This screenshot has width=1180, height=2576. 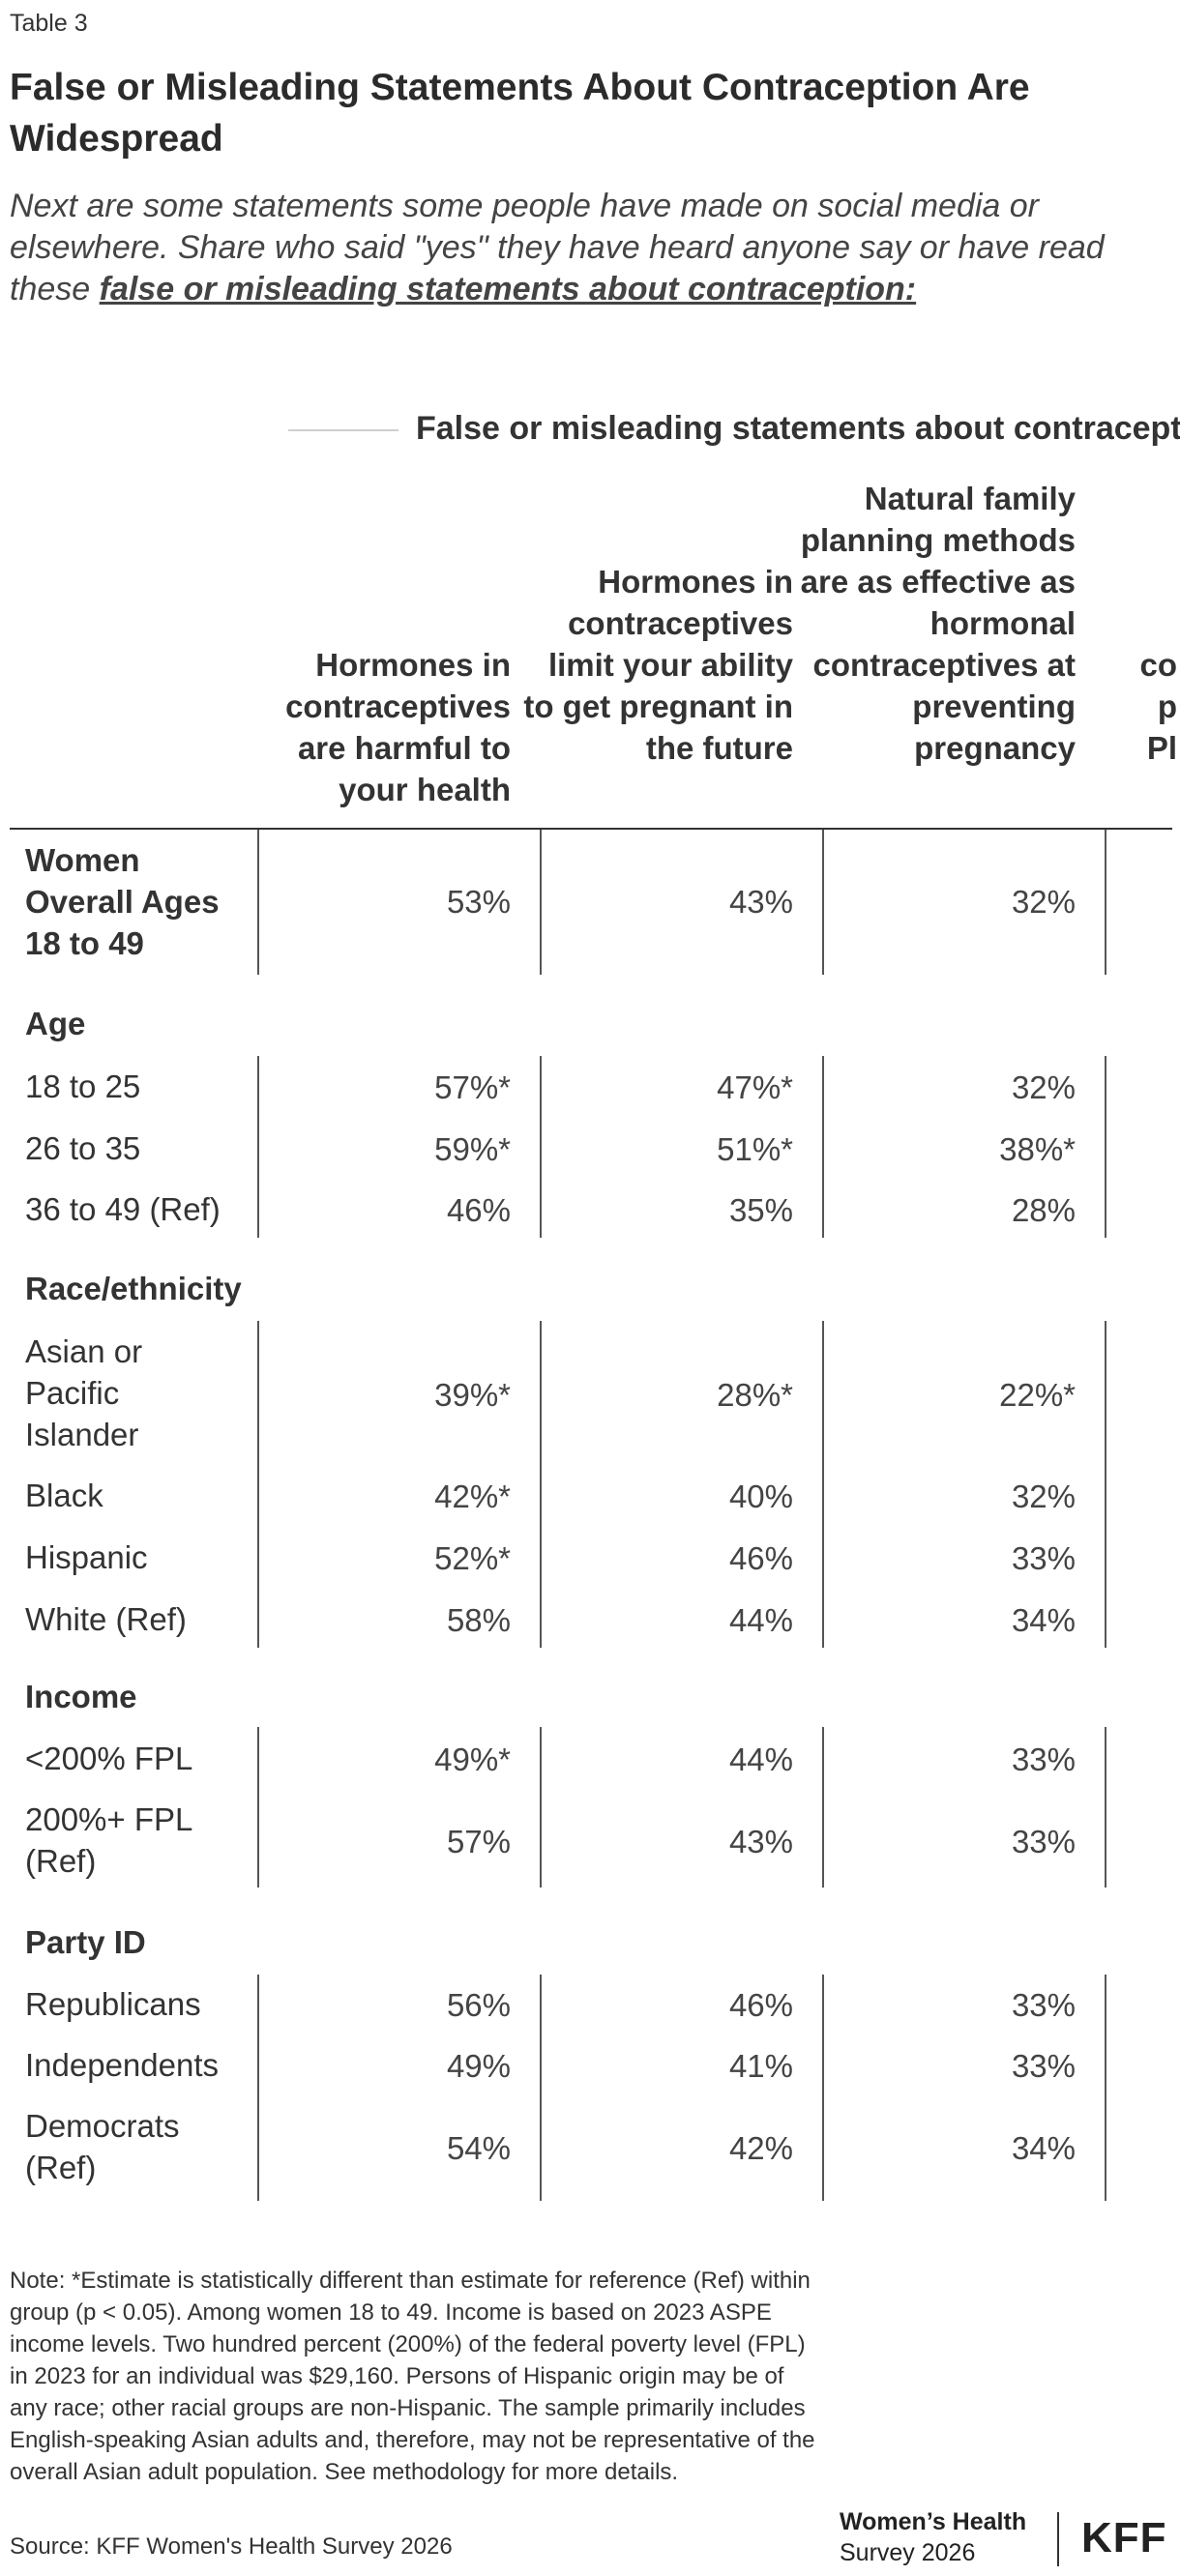 I want to click on table-cell: 59%*, so click(x=472, y=1149).